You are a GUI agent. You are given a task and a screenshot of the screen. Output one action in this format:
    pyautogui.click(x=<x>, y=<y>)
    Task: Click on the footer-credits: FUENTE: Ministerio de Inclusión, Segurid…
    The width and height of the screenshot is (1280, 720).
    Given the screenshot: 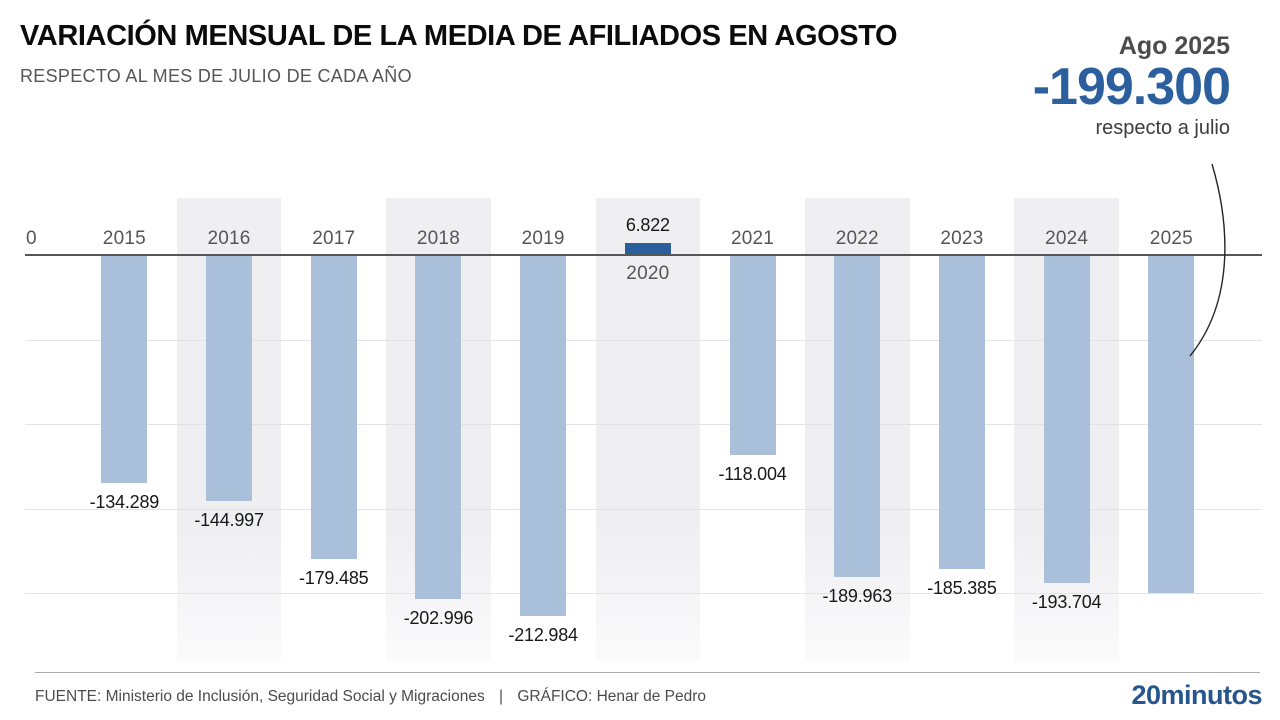 What is the action you would take?
    pyautogui.click(x=370, y=697)
    